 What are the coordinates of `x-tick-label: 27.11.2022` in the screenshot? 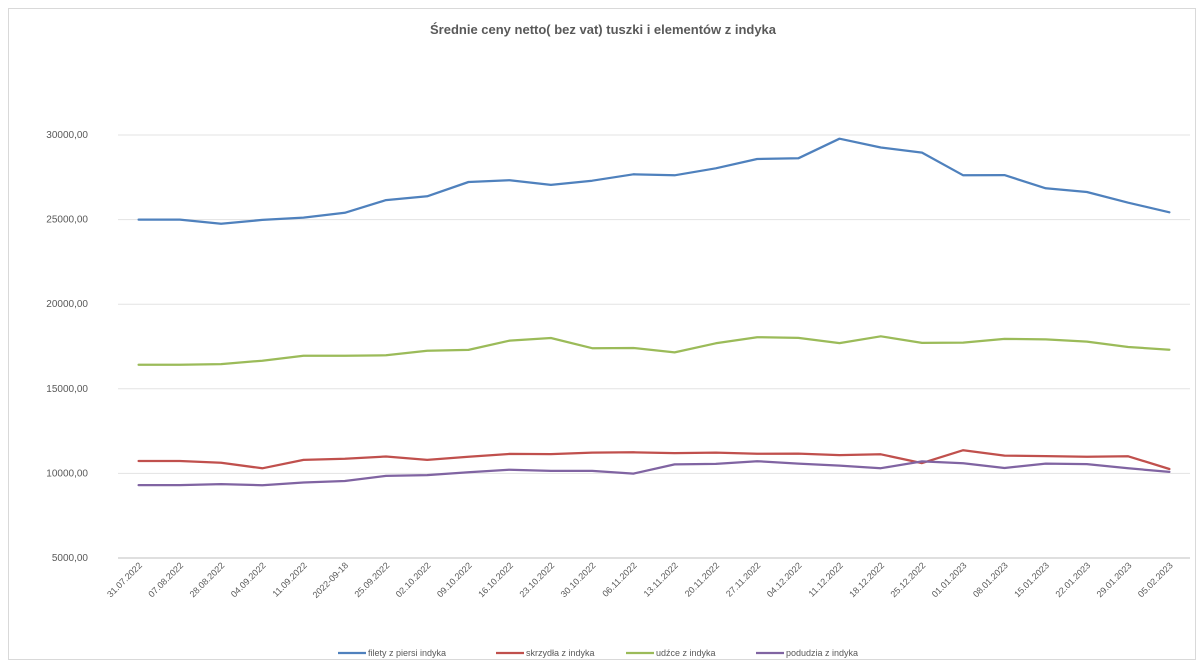 It's located at (743, 579).